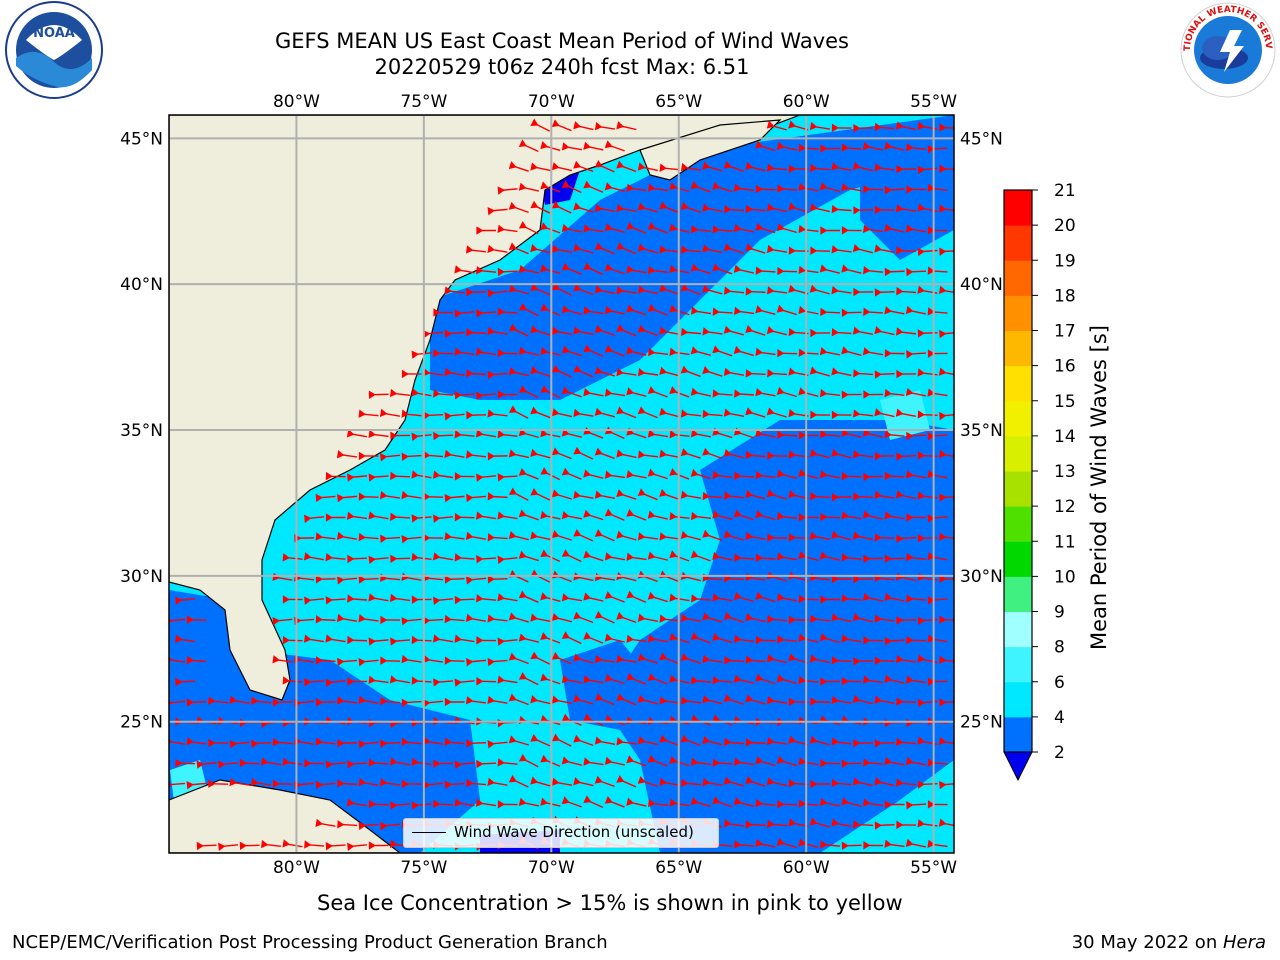  Describe the element at coordinates (1018, 766) in the screenshot. I see `colorbar-under-triangle` at that location.